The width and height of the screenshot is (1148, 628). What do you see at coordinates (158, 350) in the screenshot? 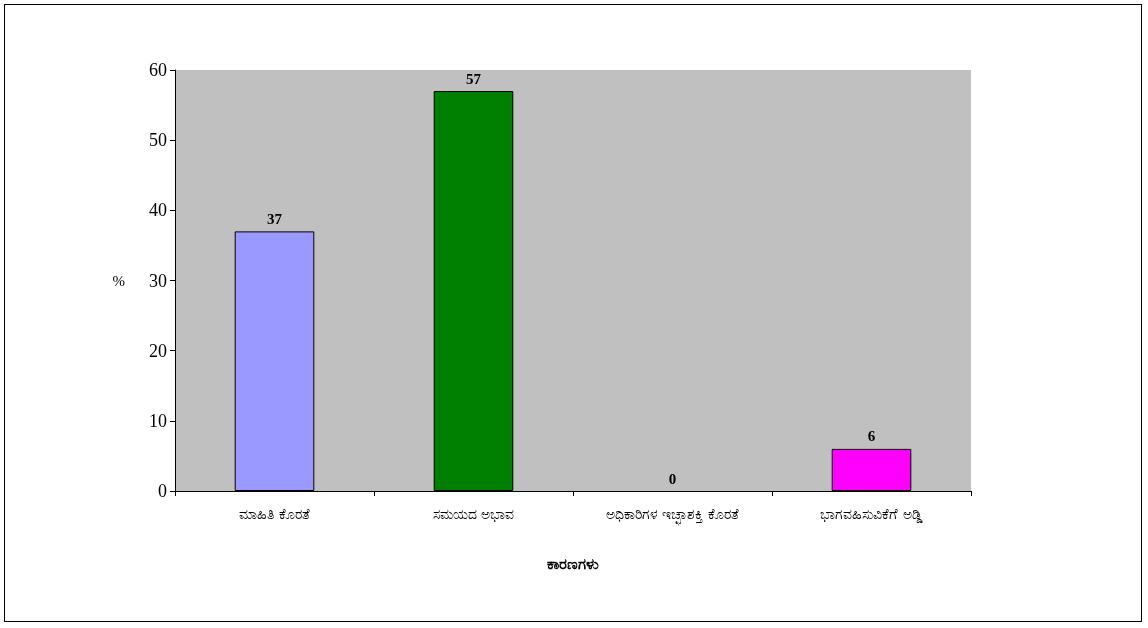
I see `y-tick-label: 20` at bounding box center [158, 350].